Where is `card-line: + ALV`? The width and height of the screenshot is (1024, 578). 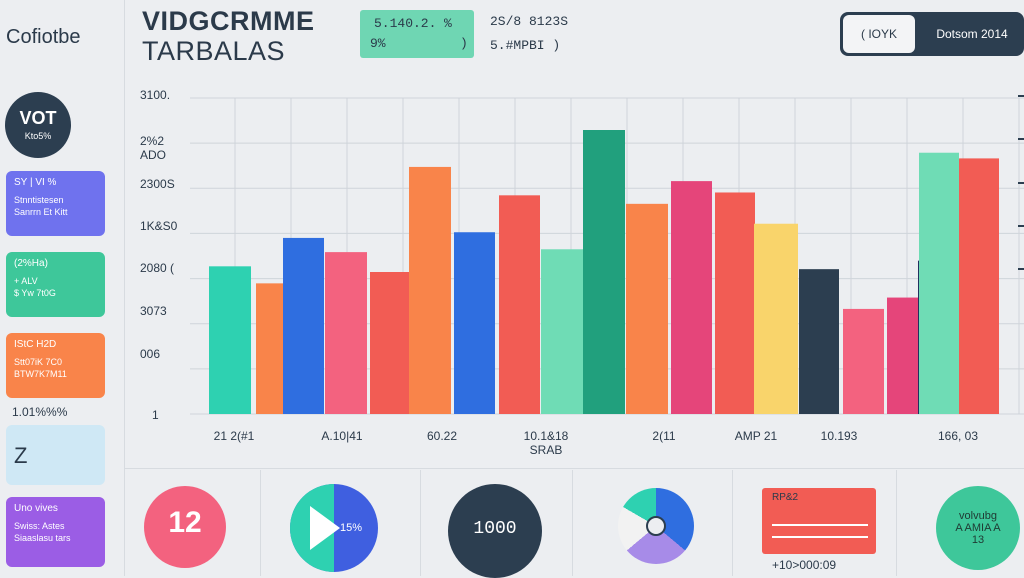 card-line: + ALV is located at coordinates (26, 281).